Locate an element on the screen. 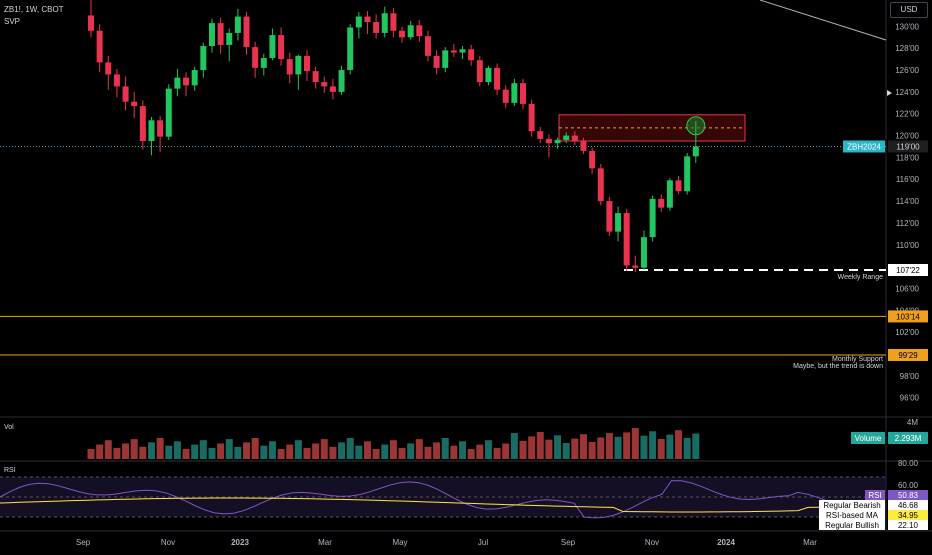 The width and height of the screenshot is (932, 555). price-tick: 126'00 is located at coordinates (907, 70).